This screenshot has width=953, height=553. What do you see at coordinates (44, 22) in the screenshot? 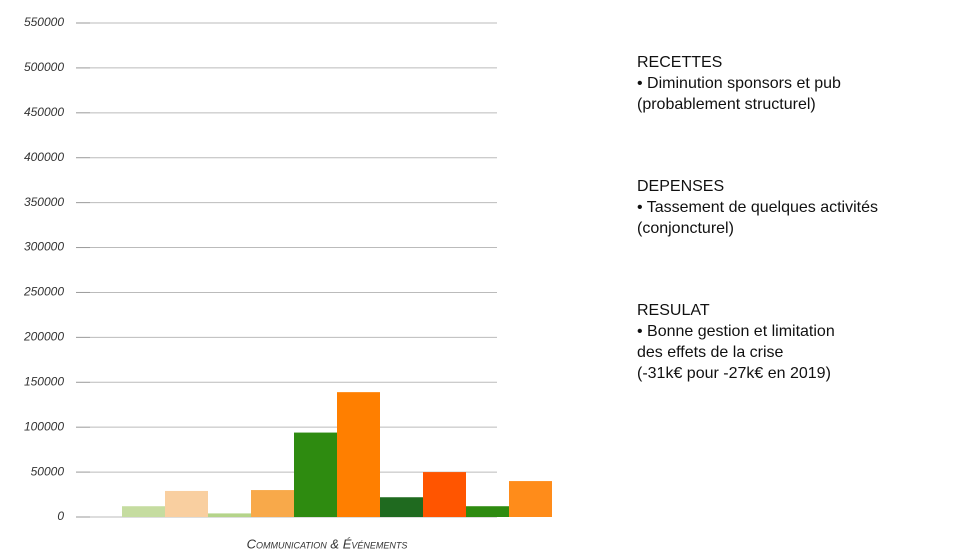
I see `y-tick-label: 550000` at bounding box center [44, 22].